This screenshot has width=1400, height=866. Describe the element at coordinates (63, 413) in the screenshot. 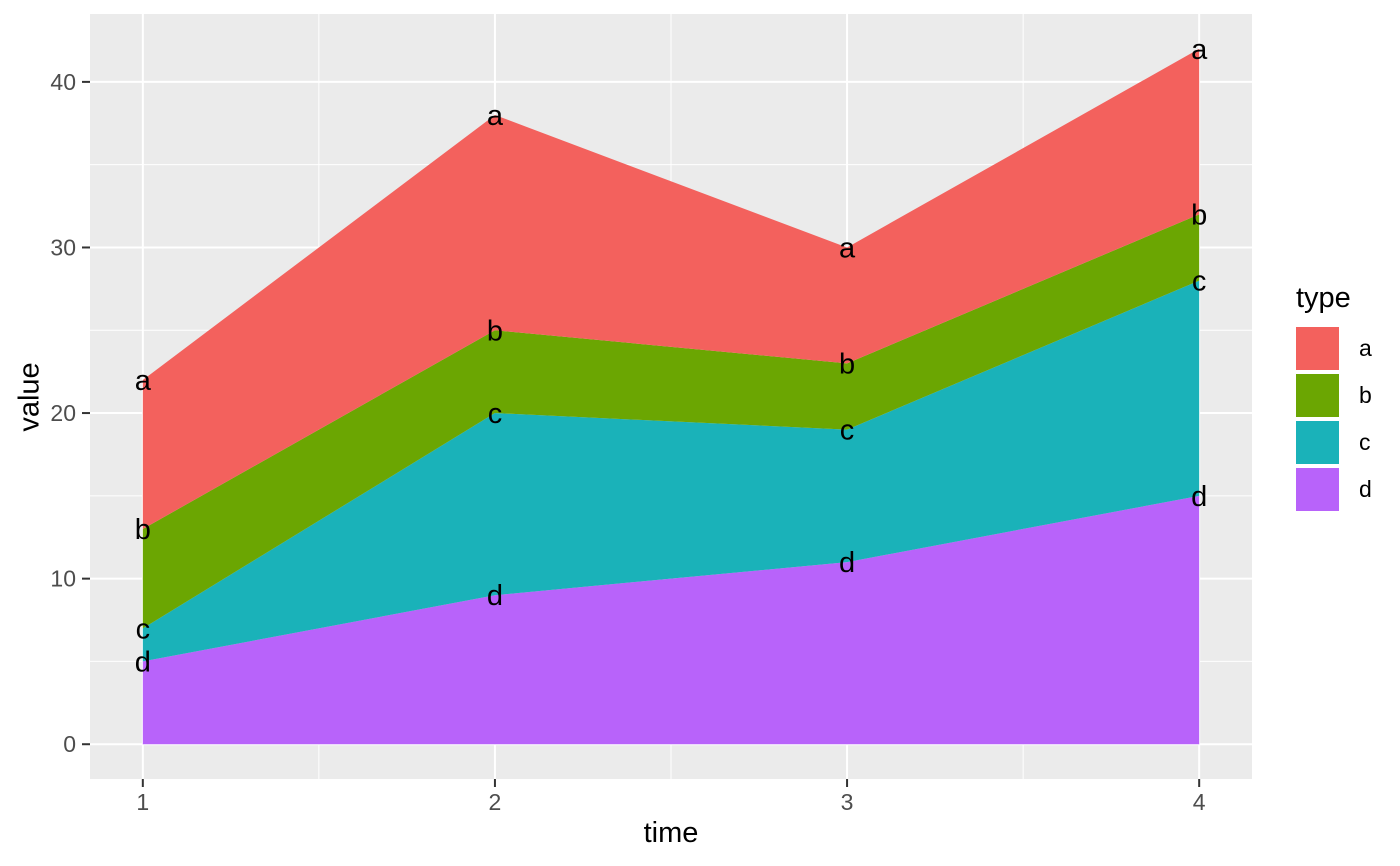

I see `y-tick-label: 20` at that location.